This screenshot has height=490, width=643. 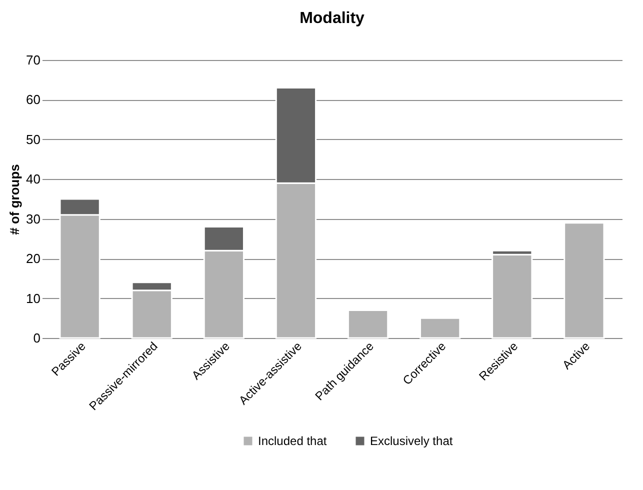 What do you see at coordinates (293, 441) in the screenshot?
I see `legend-label: Included that` at bounding box center [293, 441].